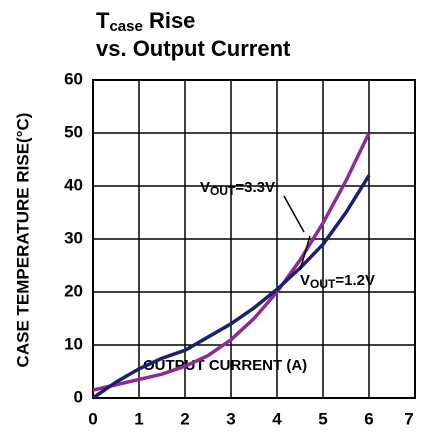 Image resolution: width=428 pixels, height=434 pixels. What do you see at coordinates (193, 48) in the screenshot?
I see `chart-subtitle: vs. Output Current` at bounding box center [193, 48].